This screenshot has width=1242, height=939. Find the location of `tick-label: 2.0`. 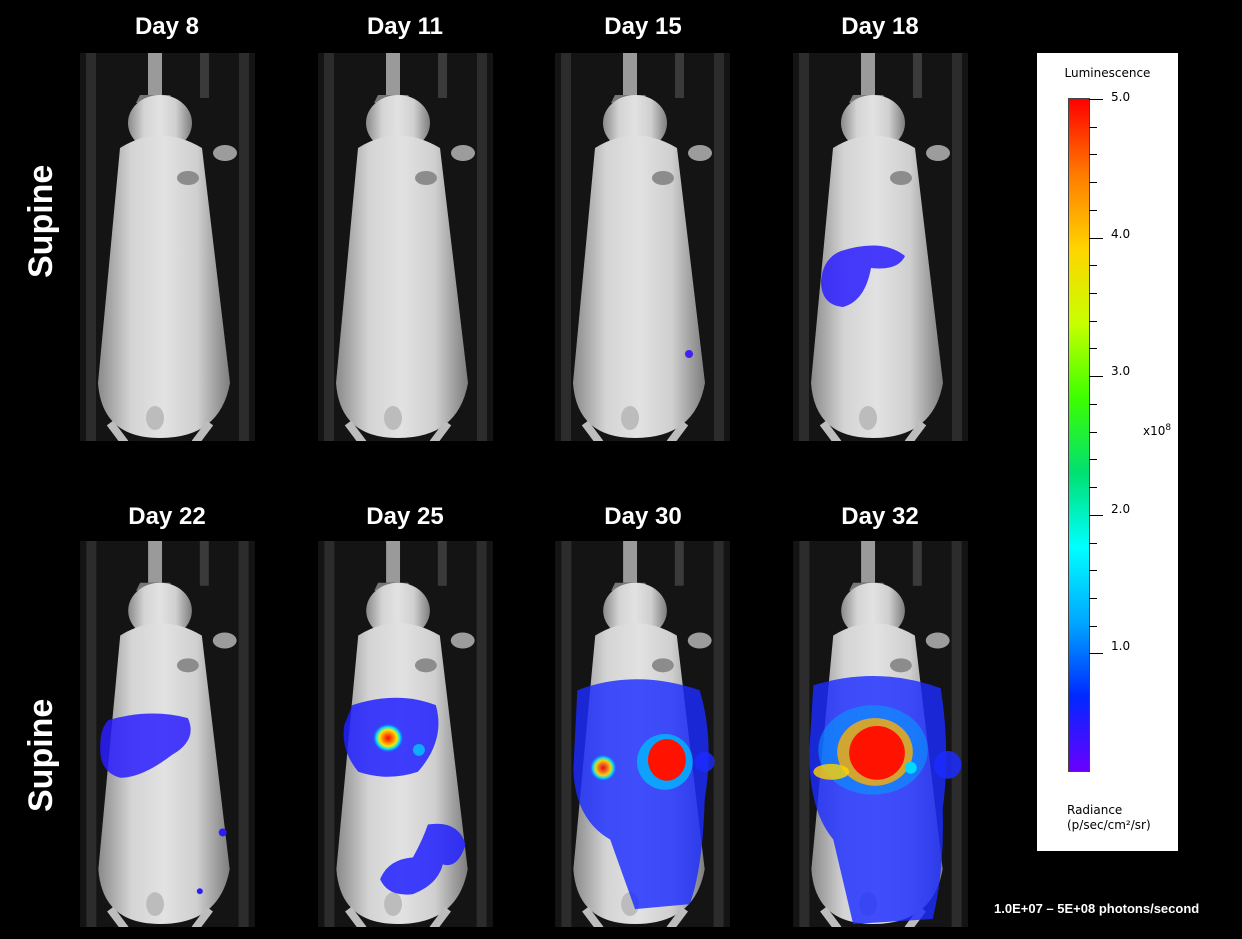

tick-label: 2.0 is located at coordinates (1121, 509).